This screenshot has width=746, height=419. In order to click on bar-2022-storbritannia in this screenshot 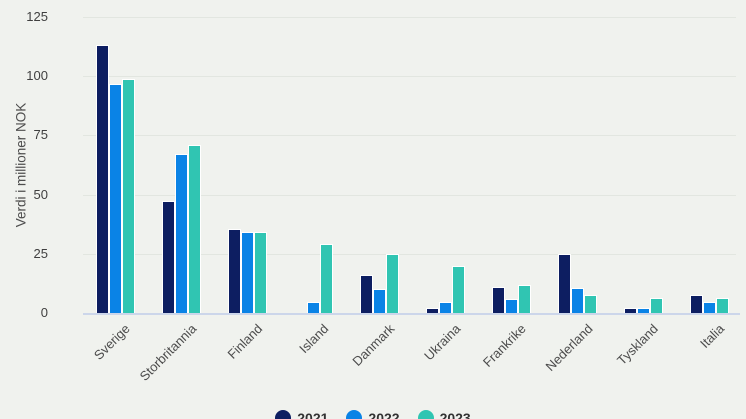, I will do `click(181, 233)`.